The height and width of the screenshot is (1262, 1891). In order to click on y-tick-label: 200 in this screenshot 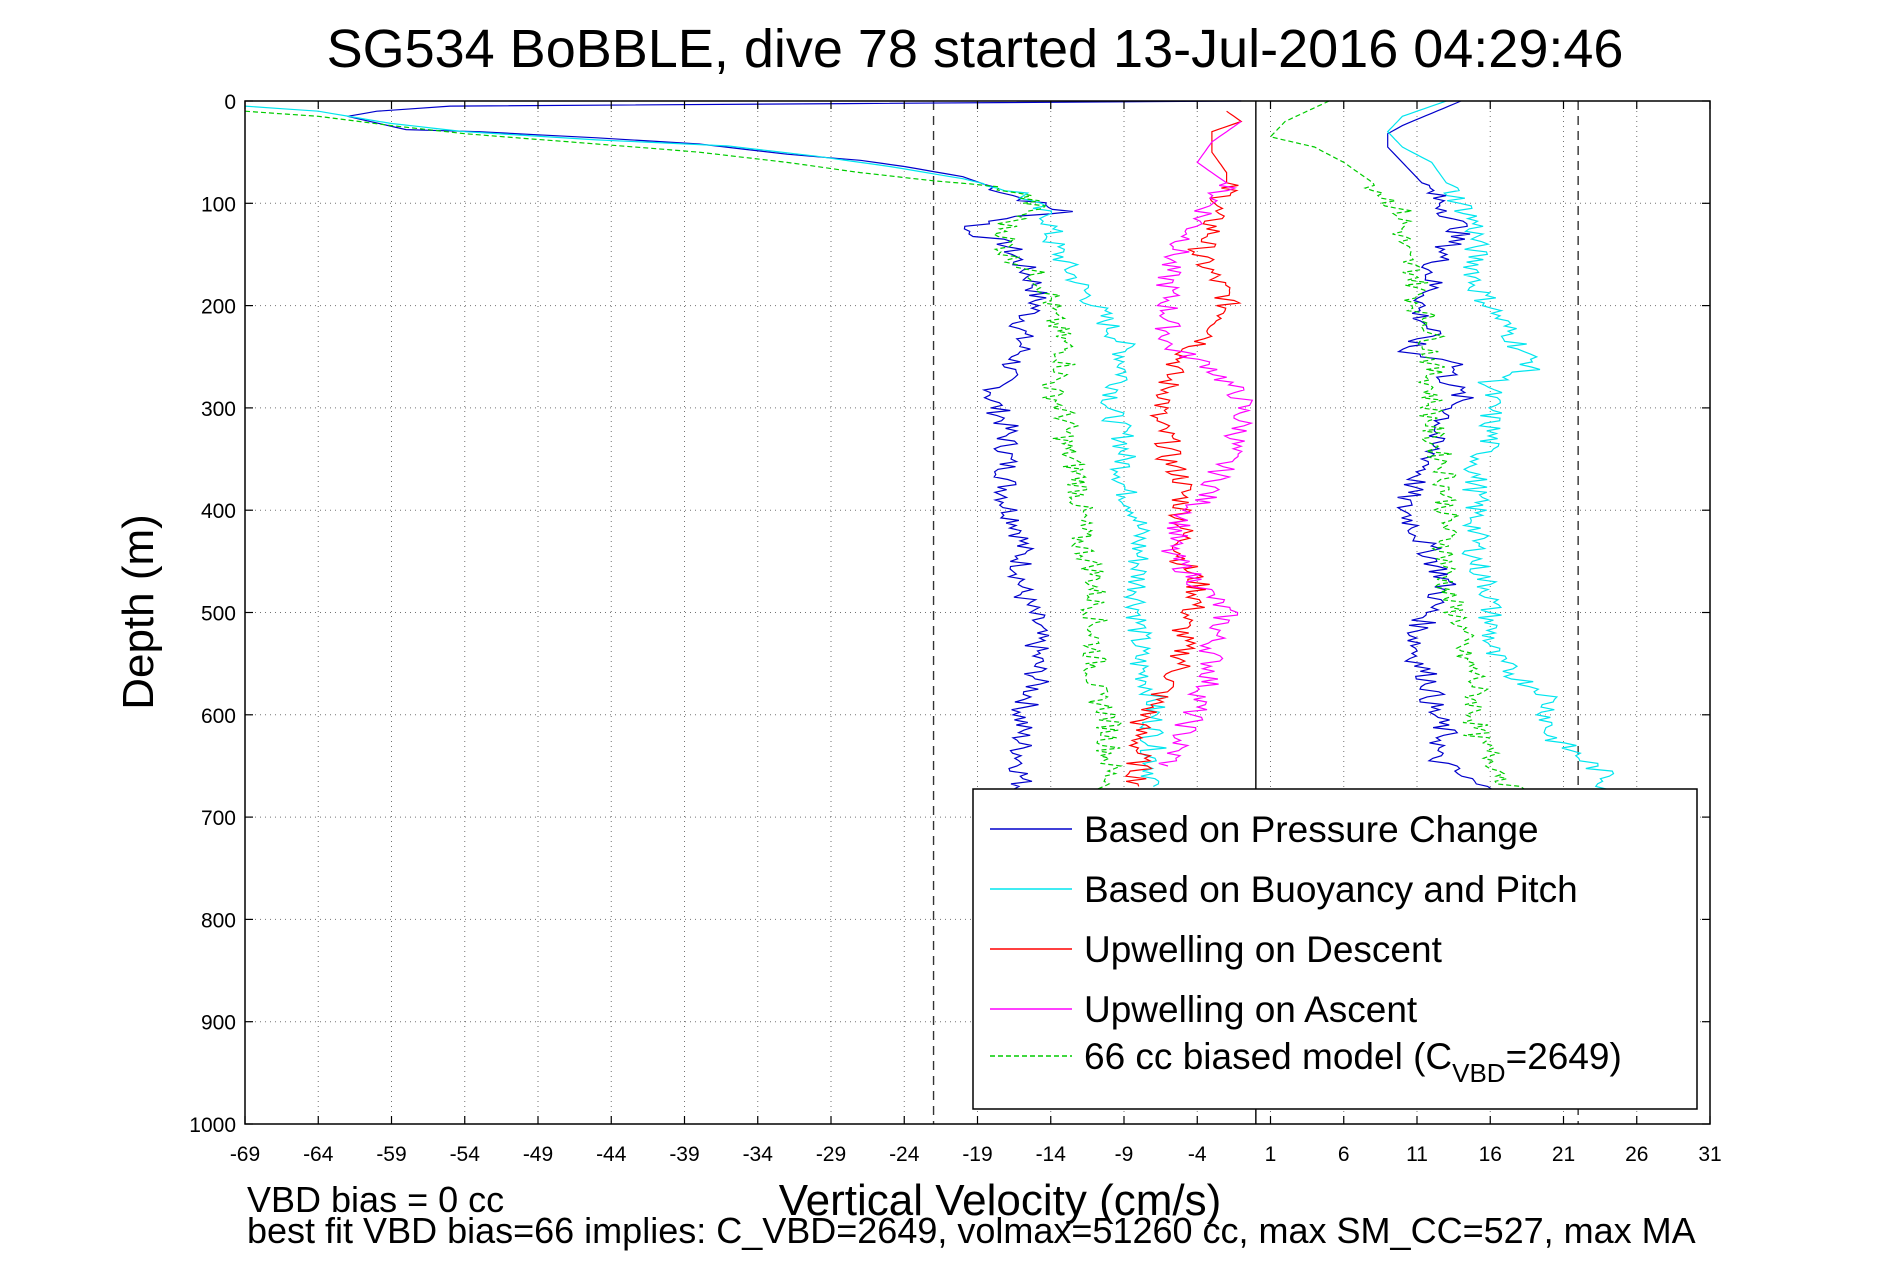, I will do `click(218, 307)`.